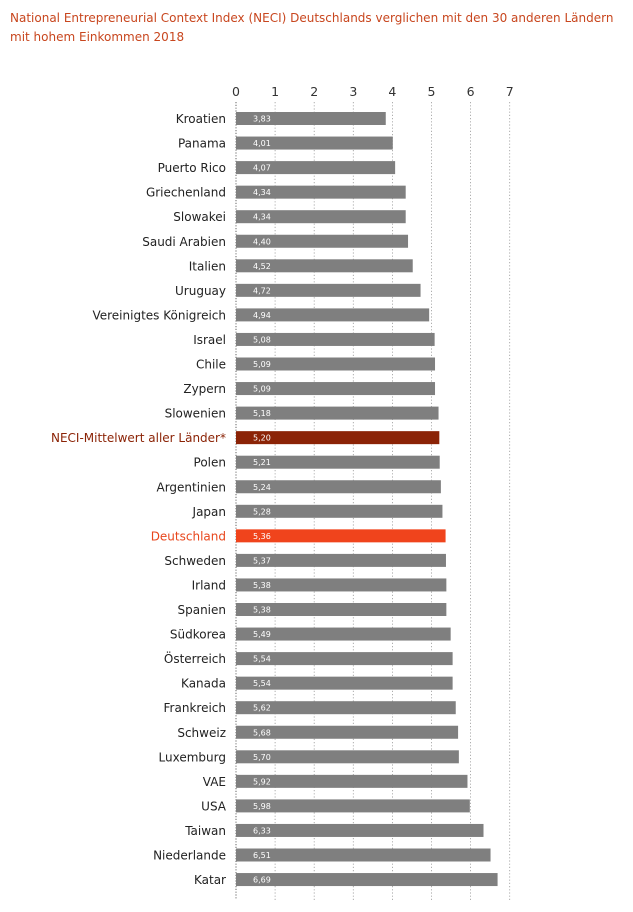 This screenshot has width=633, height=912. What do you see at coordinates (205, 831) in the screenshot?
I see `category-label: Taiwan` at bounding box center [205, 831].